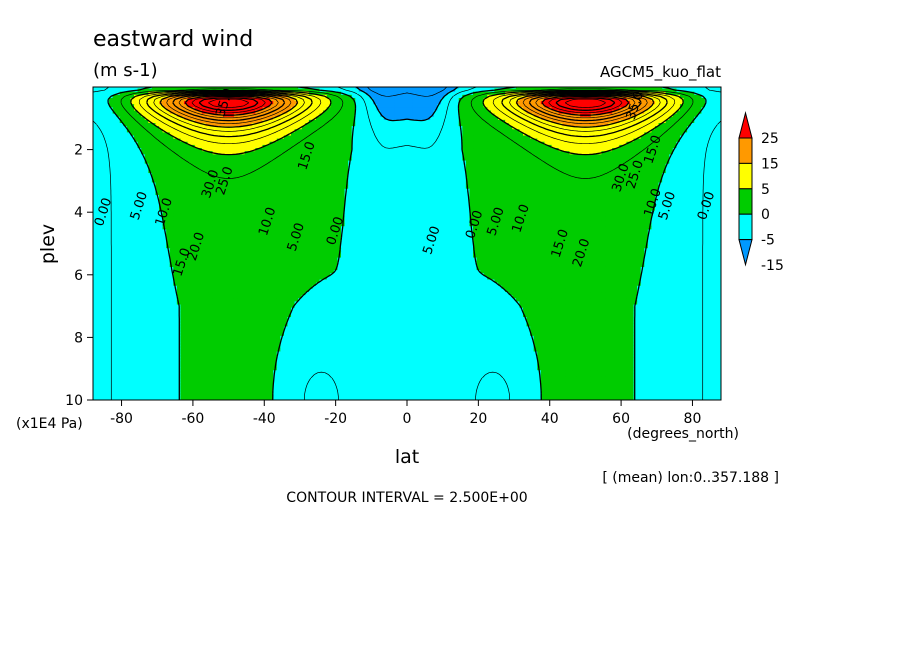  I want to click on colorbar-label: 5, so click(765, 190).